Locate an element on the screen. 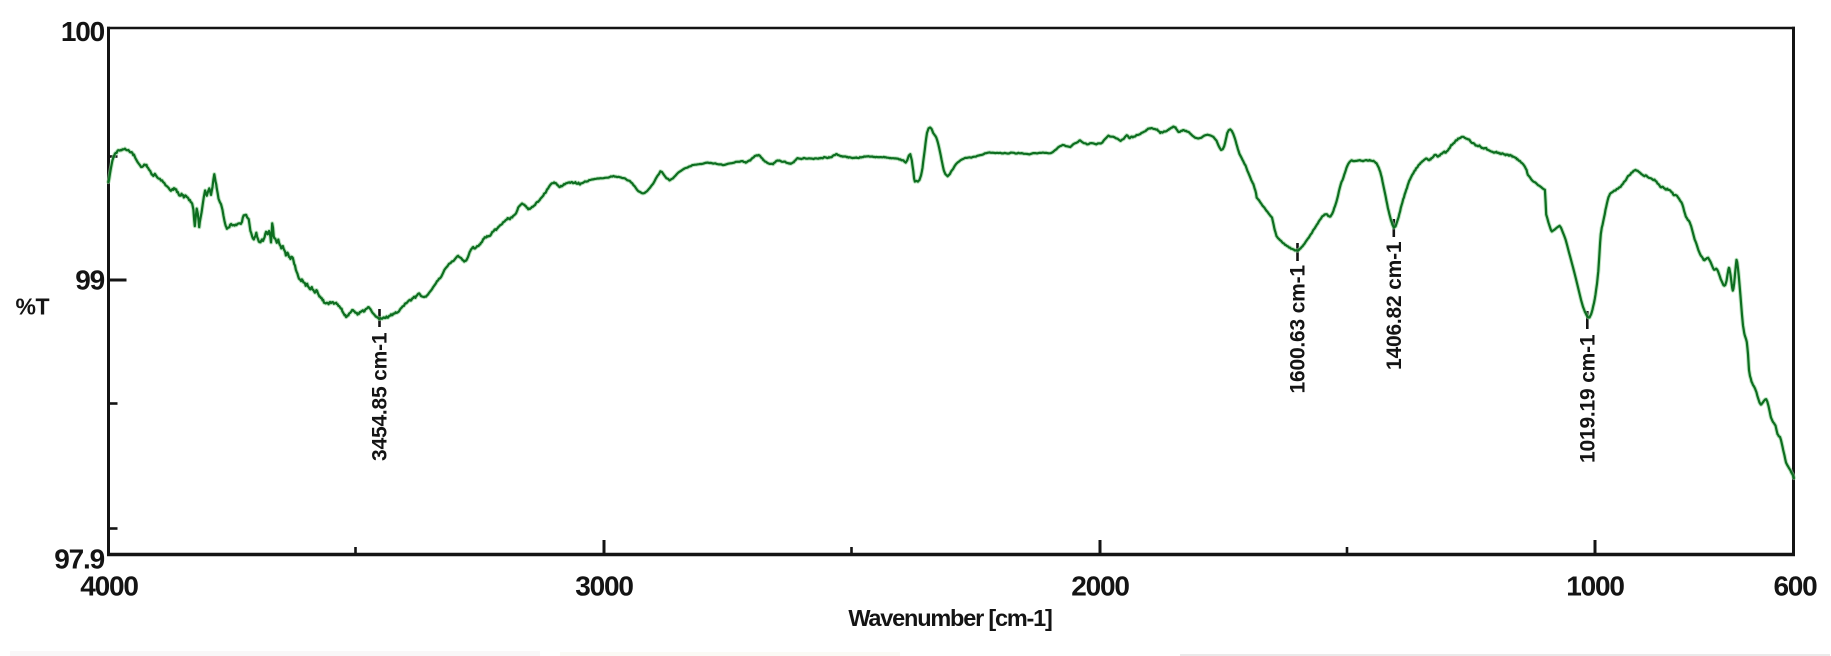 The image size is (1831, 656). svg-text: 1019.19 cm-1 is located at coordinates (1587, 398).